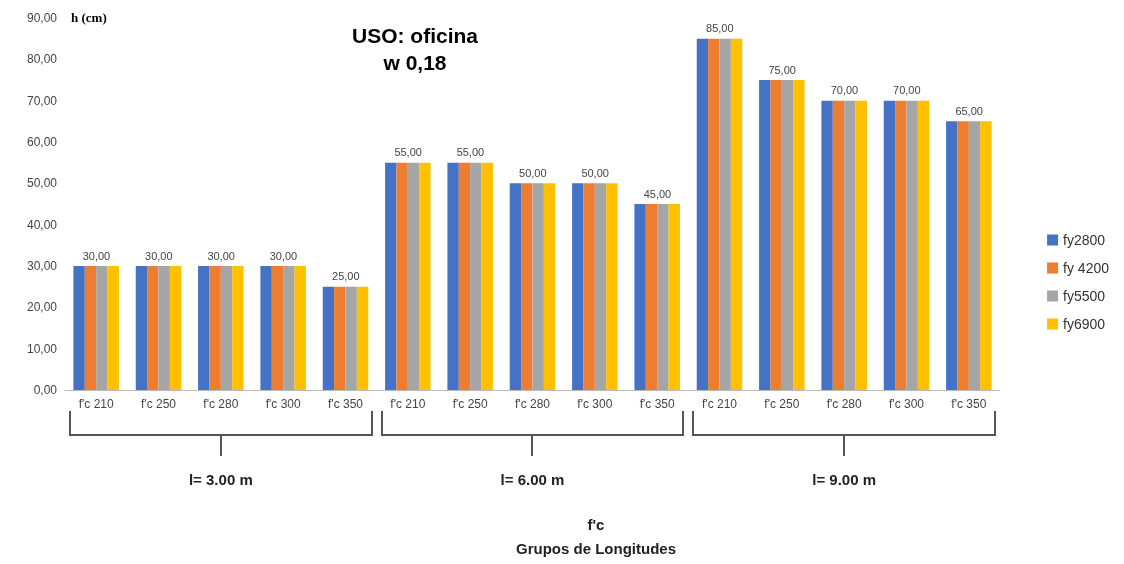 The width and height of the screenshot is (1124, 564). Describe the element at coordinates (1086, 268) in the screenshot. I see `legend-label: fy 4200` at that location.